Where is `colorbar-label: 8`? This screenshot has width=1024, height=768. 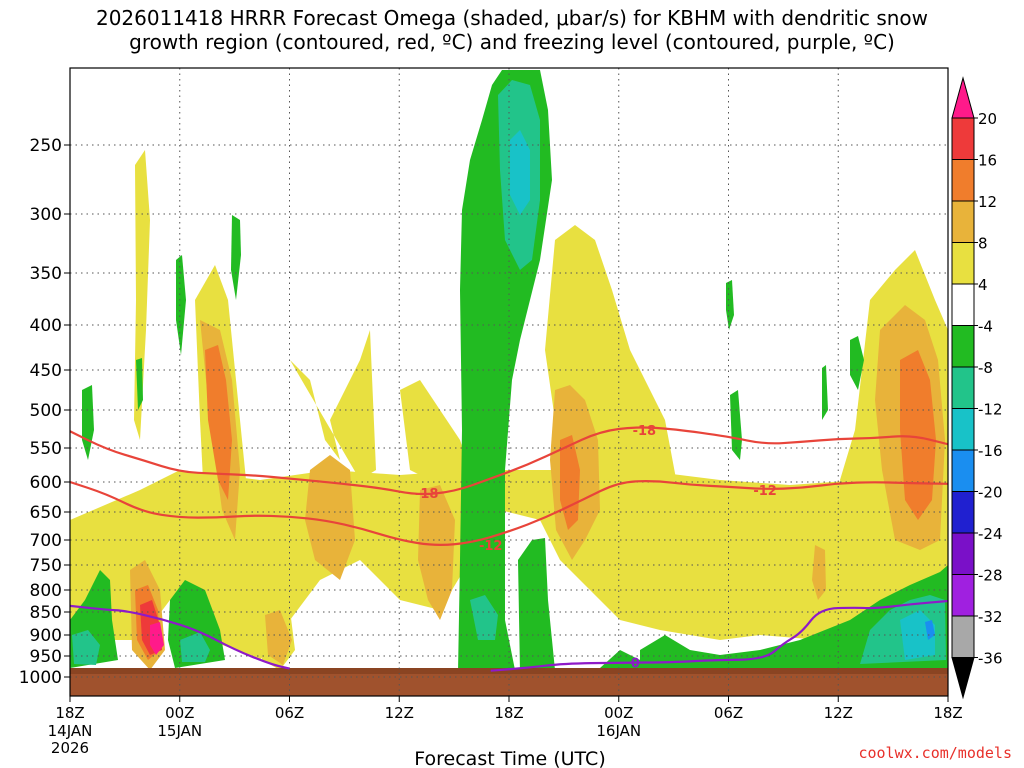 colorbar-label: 8 is located at coordinates (983, 244).